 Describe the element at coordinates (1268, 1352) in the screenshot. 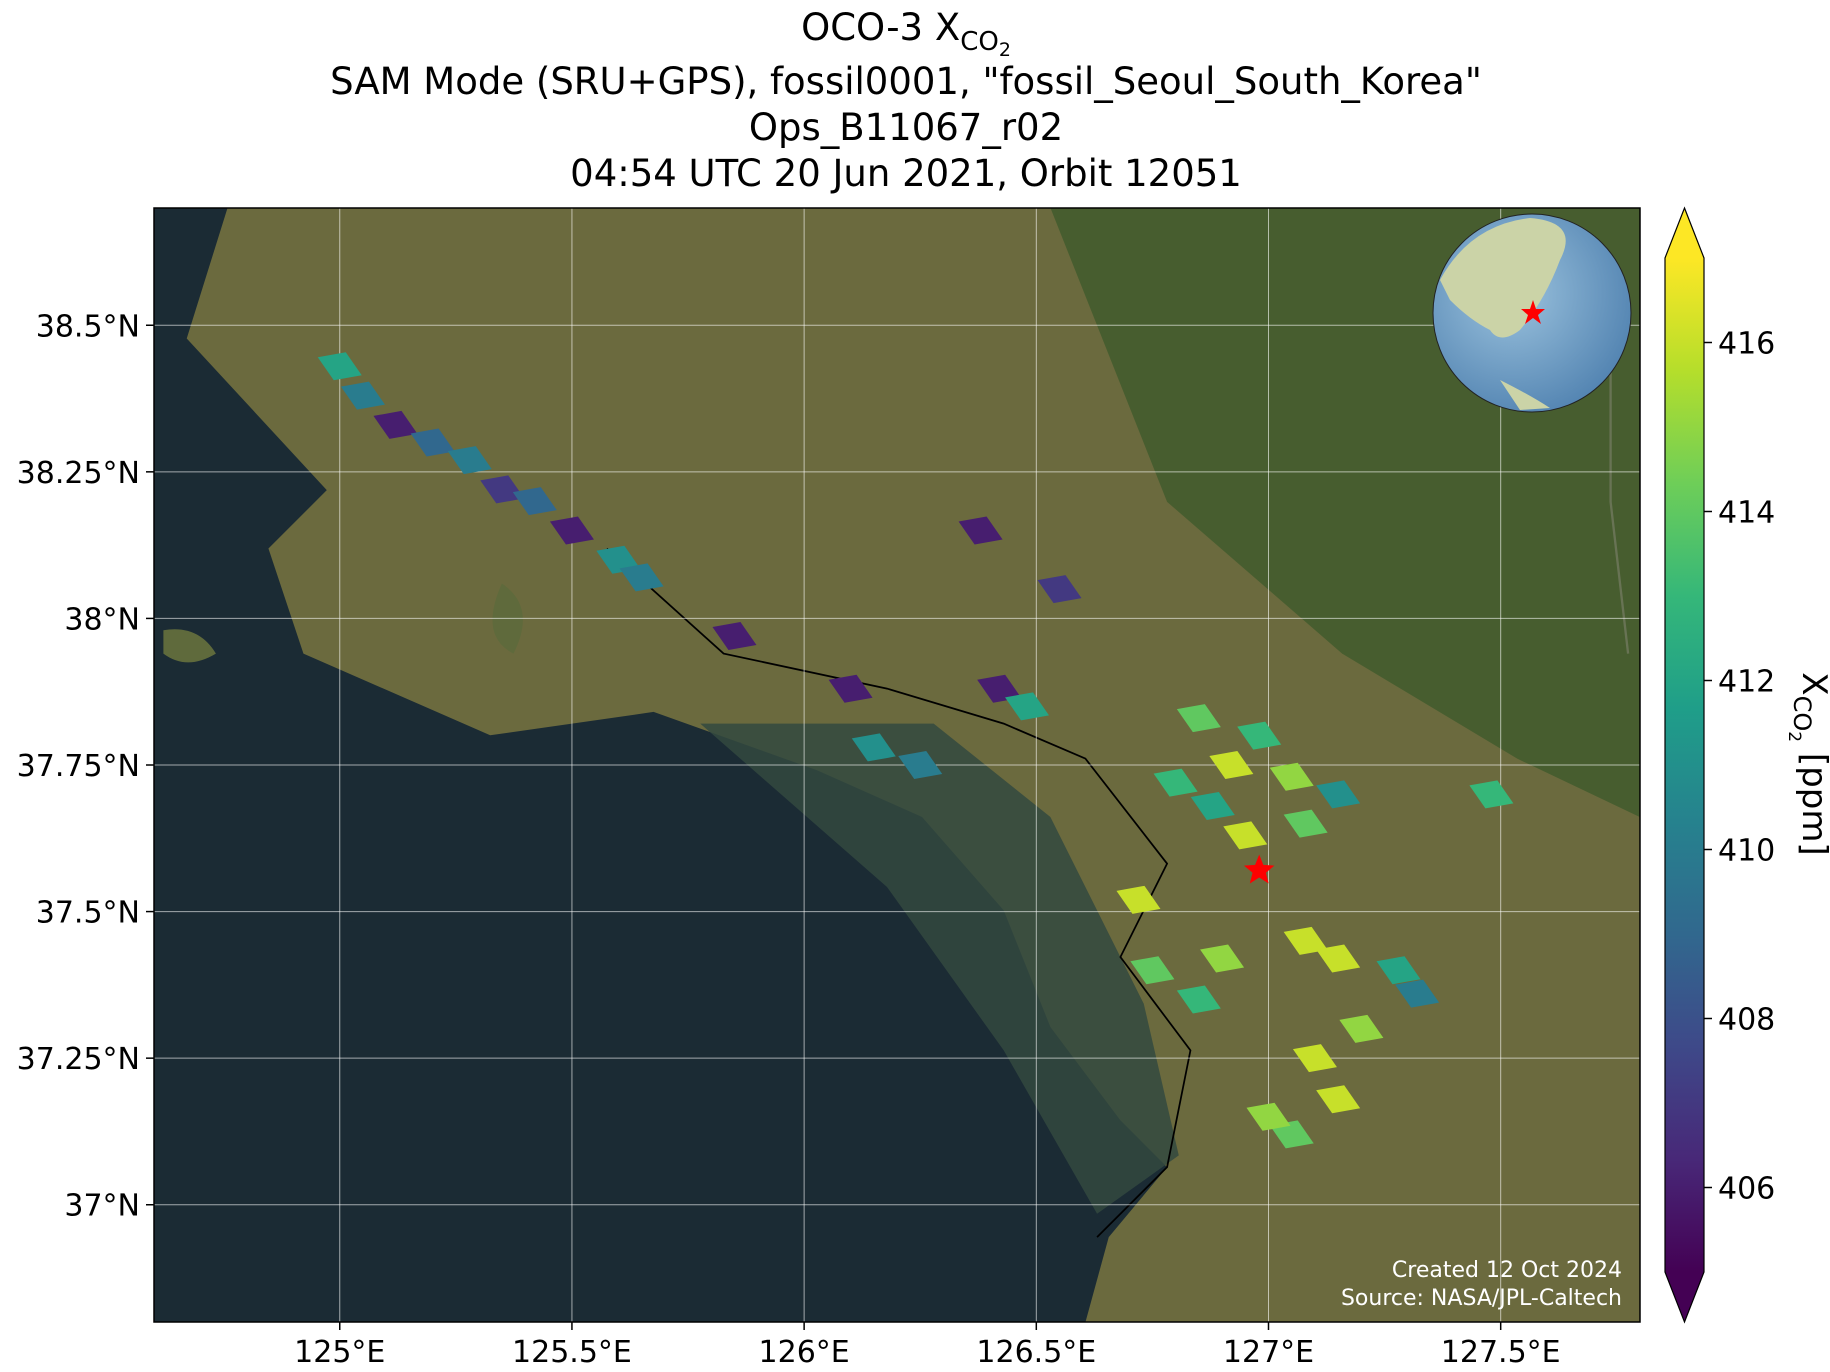

I see `x-tick-label: 127°E` at that location.